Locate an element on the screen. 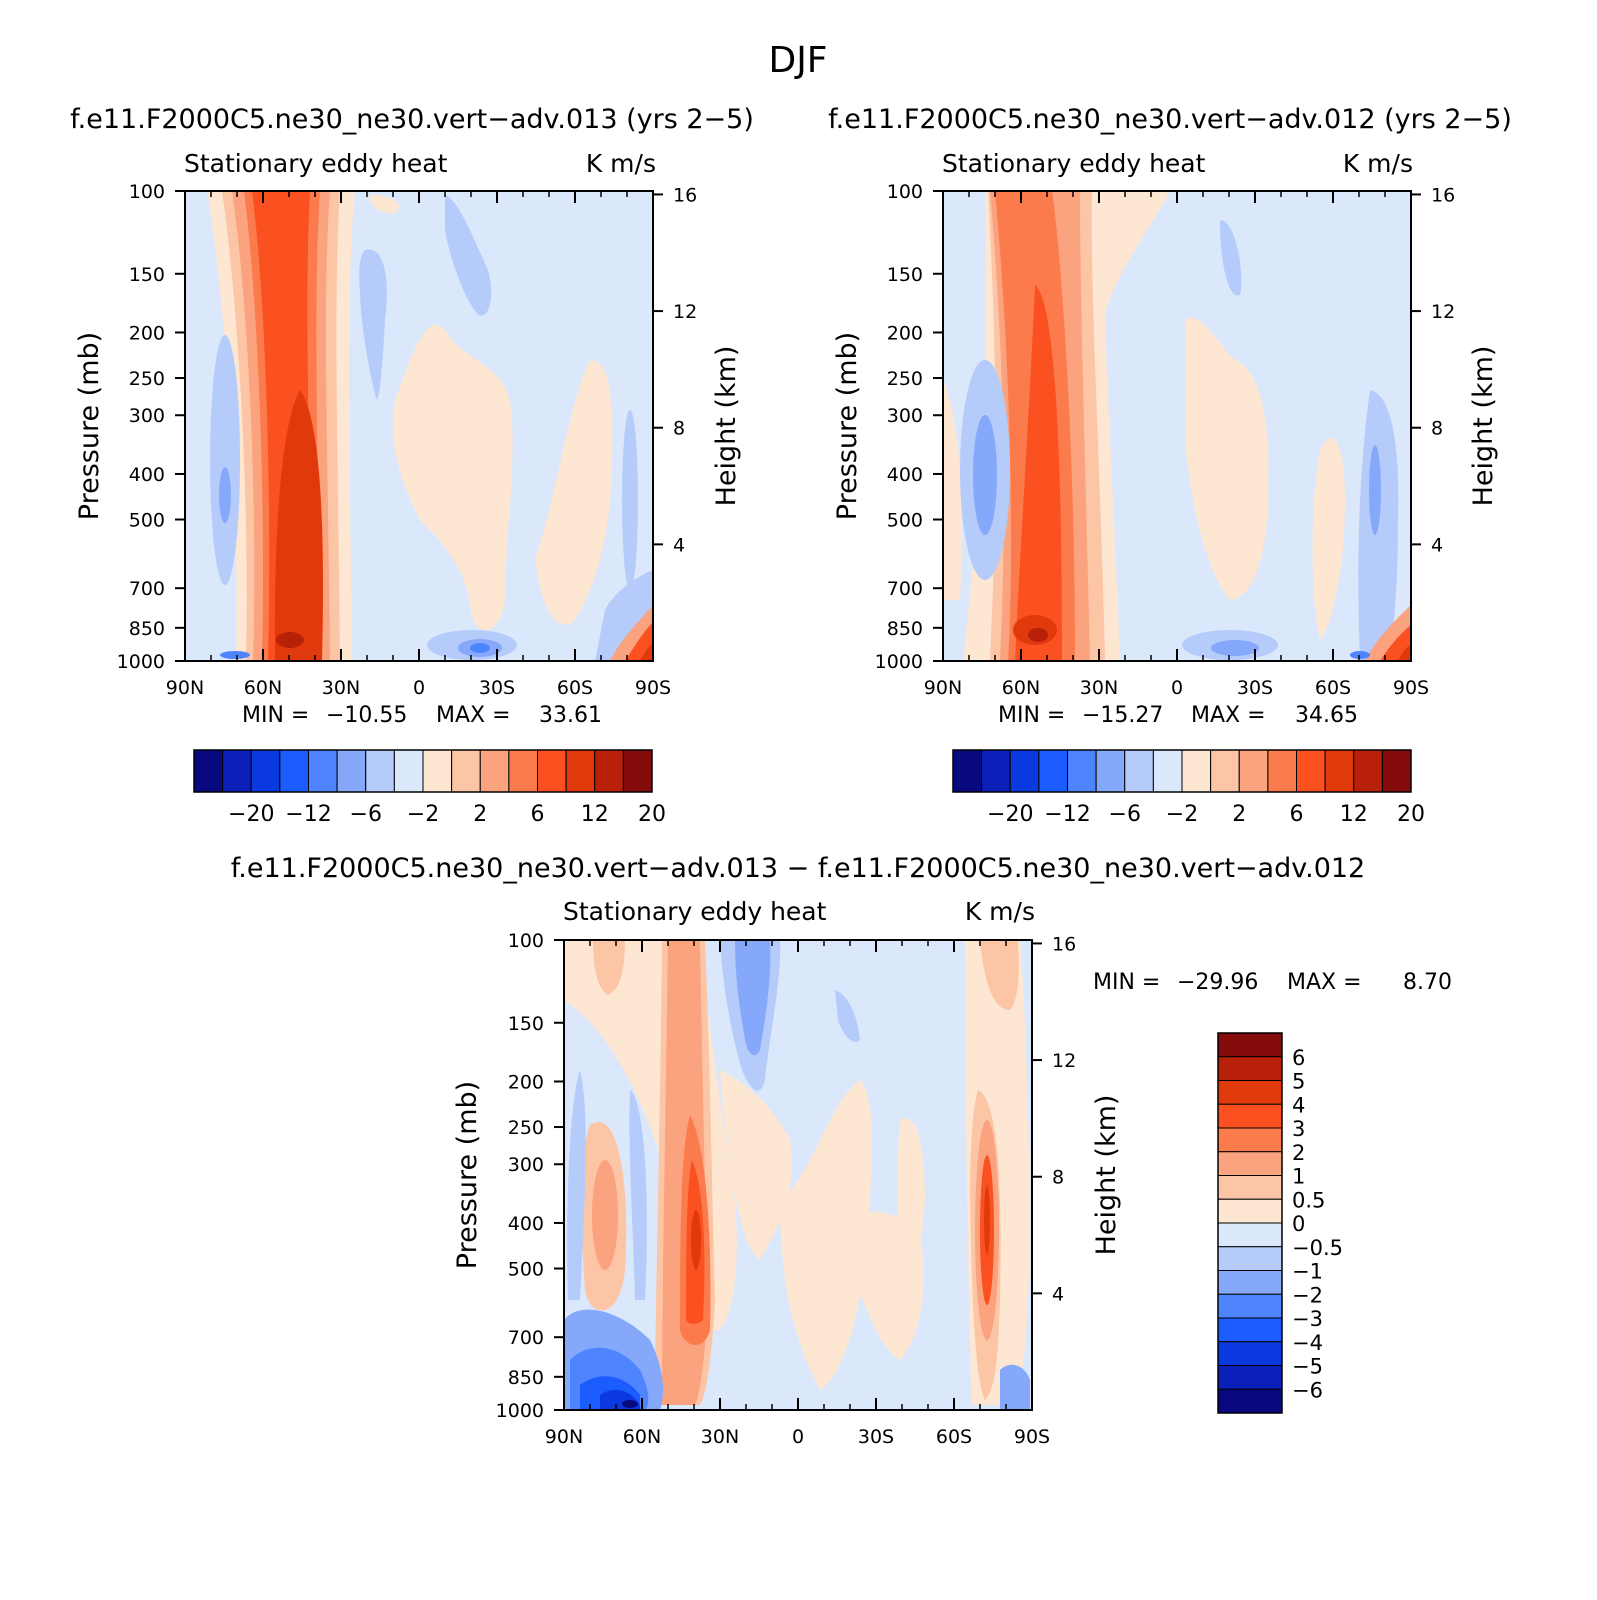 Image resolution: width=1597 pixels, height=1600 pixels. y-right-tick-label: 16 is located at coordinates (685, 195).